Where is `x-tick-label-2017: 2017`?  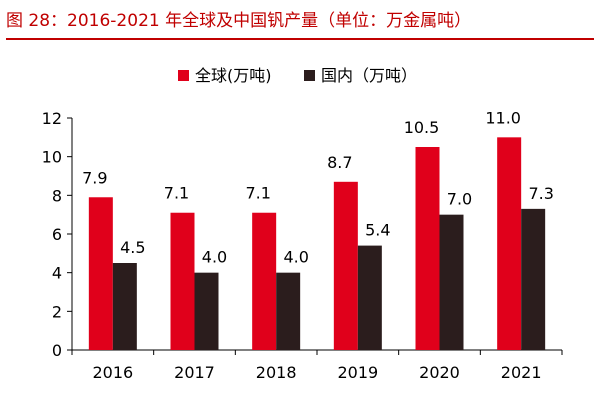 x-tick-label-2017: 2017 is located at coordinates (194, 372).